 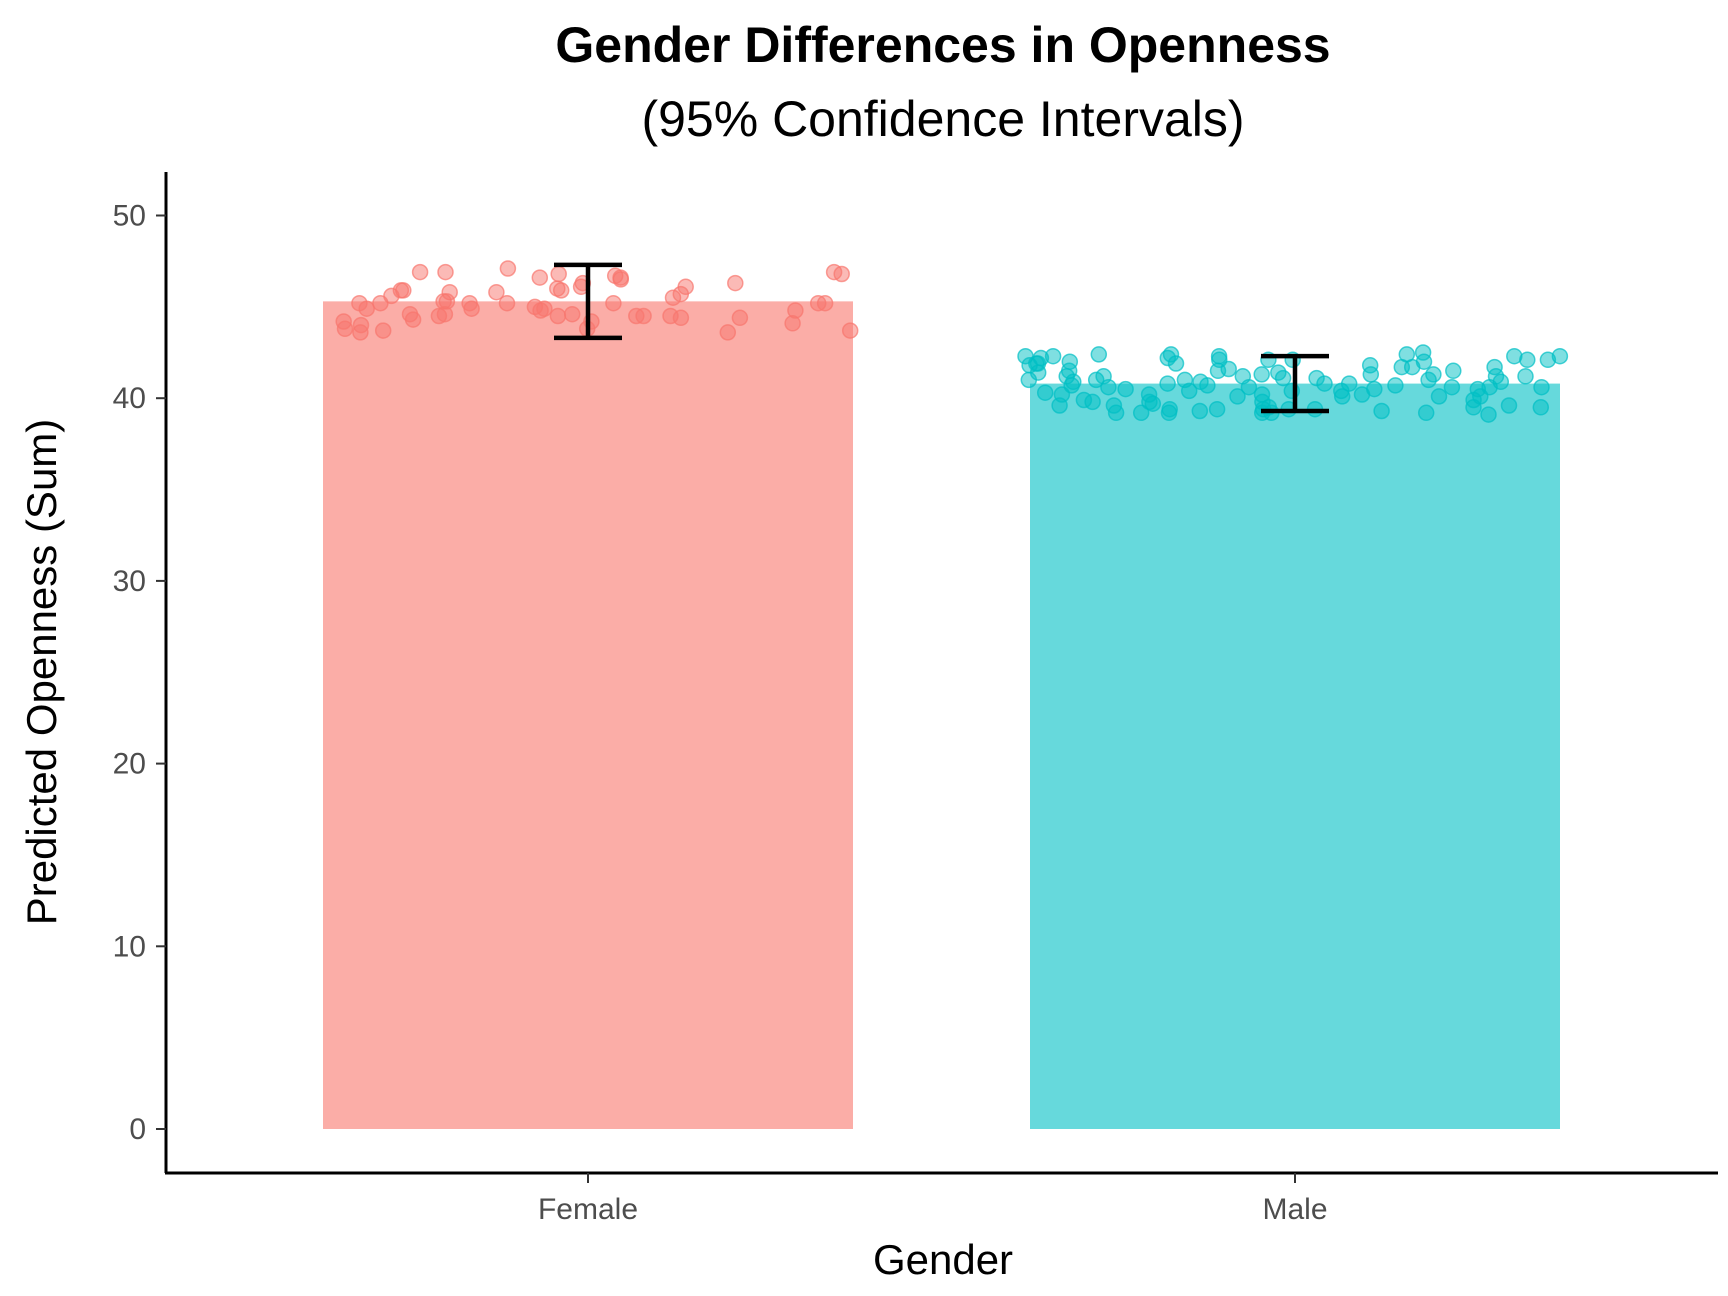 What do you see at coordinates (41, 672) in the screenshot?
I see `y-axis-title: Predicted Openness (Sum)` at bounding box center [41, 672].